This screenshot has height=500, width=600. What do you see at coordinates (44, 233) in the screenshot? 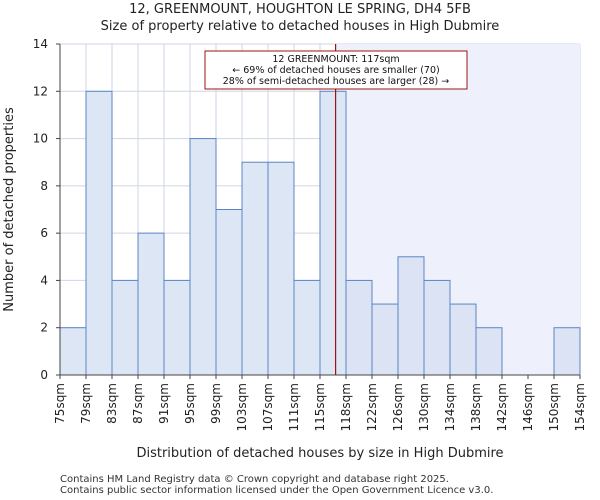
I see `y-tick-label: 6` at bounding box center [44, 233].